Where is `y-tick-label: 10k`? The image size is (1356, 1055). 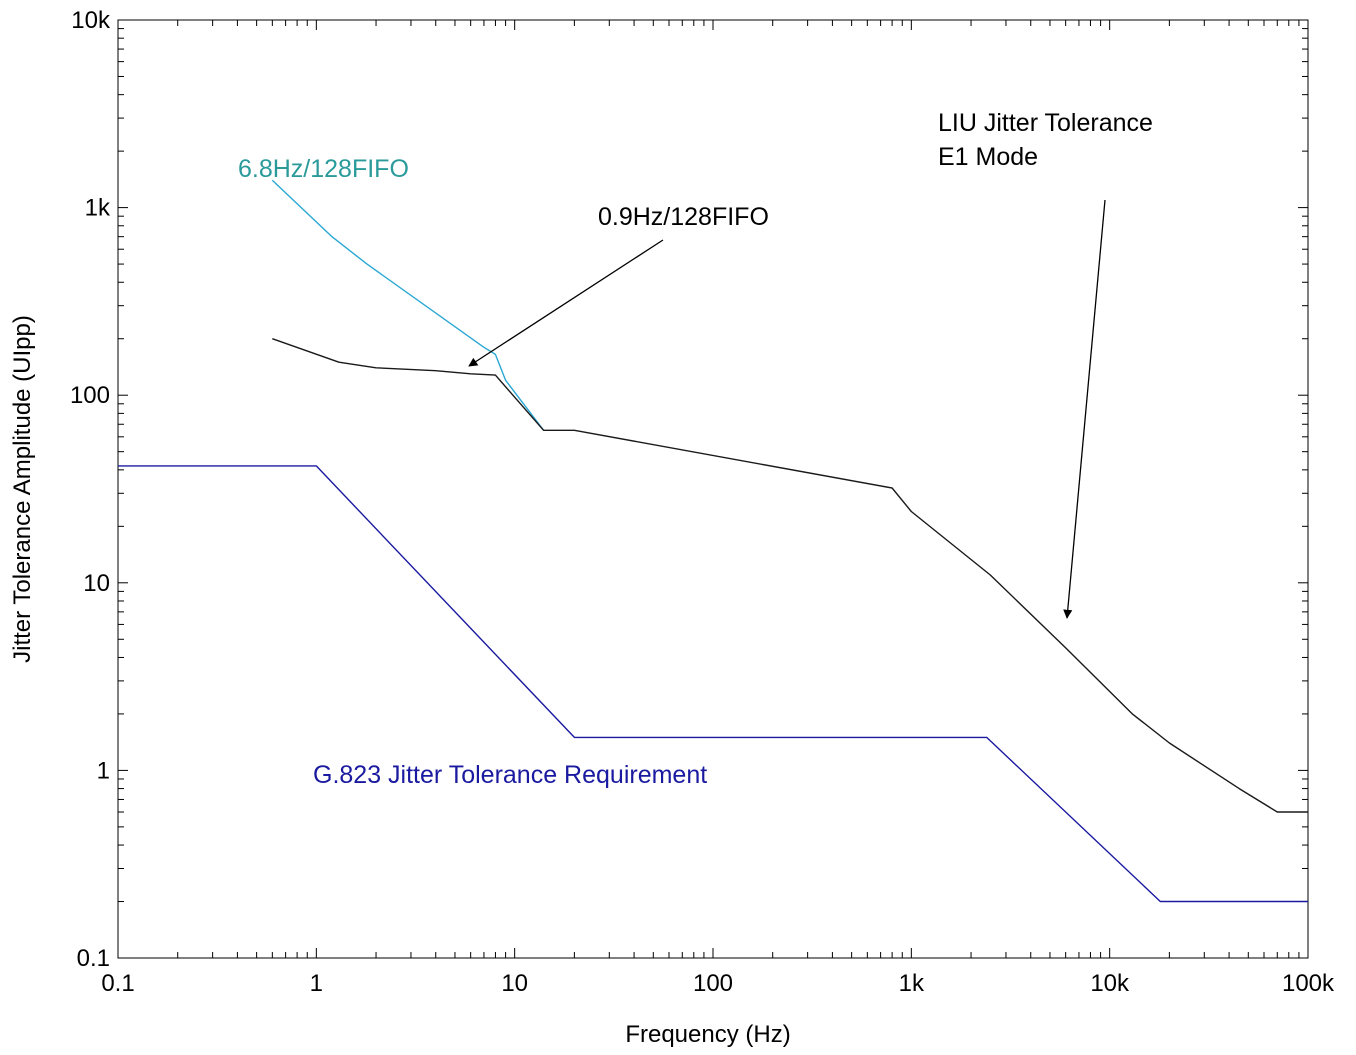
y-tick-label: 10k is located at coordinates (91, 20).